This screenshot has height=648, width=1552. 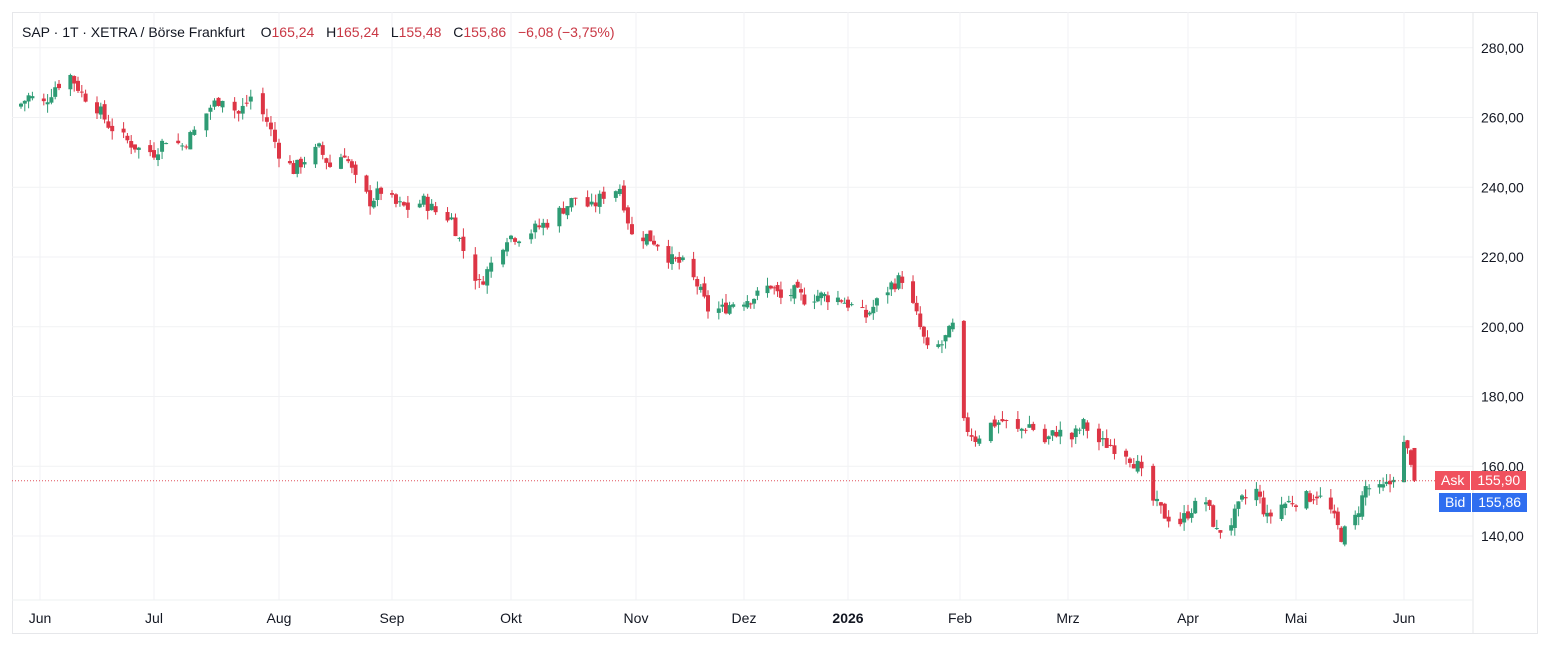 What do you see at coordinates (1499, 502) in the screenshot?
I see `bid-value: 155,86` at bounding box center [1499, 502].